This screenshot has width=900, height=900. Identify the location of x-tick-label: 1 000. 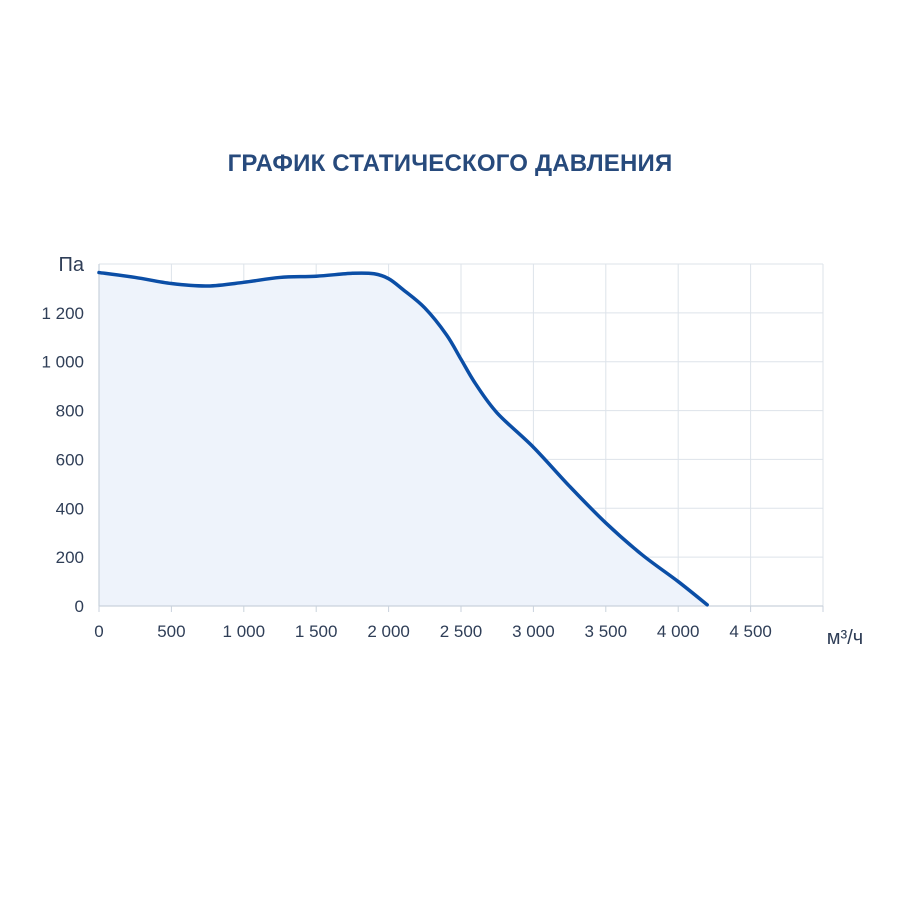
(244, 631).